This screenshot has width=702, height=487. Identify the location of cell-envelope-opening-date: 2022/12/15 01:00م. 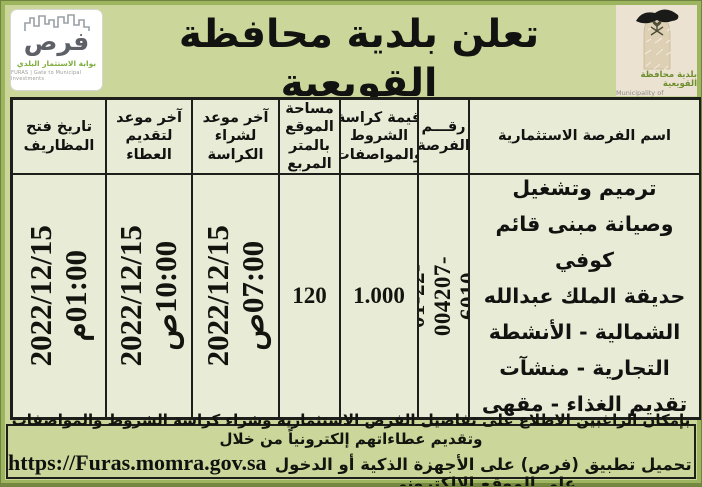
(59, 296).